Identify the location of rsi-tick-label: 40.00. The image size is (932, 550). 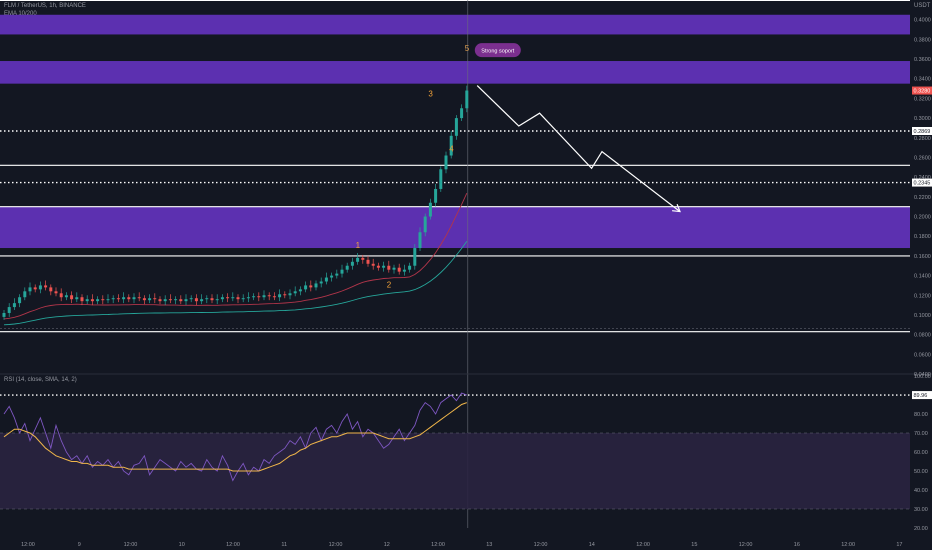
(921, 491).